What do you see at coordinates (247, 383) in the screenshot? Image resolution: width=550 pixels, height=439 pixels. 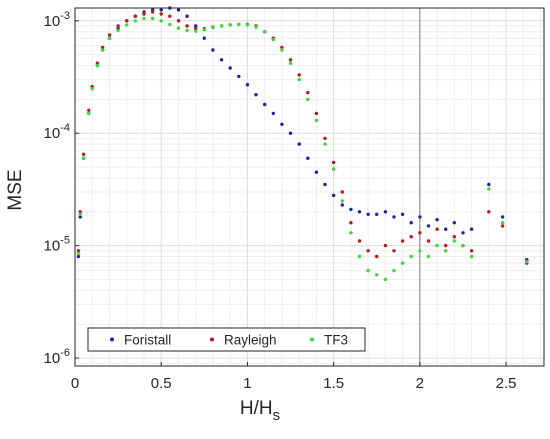 I see `x-tick-label: 1` at bounding box center [247, 383].